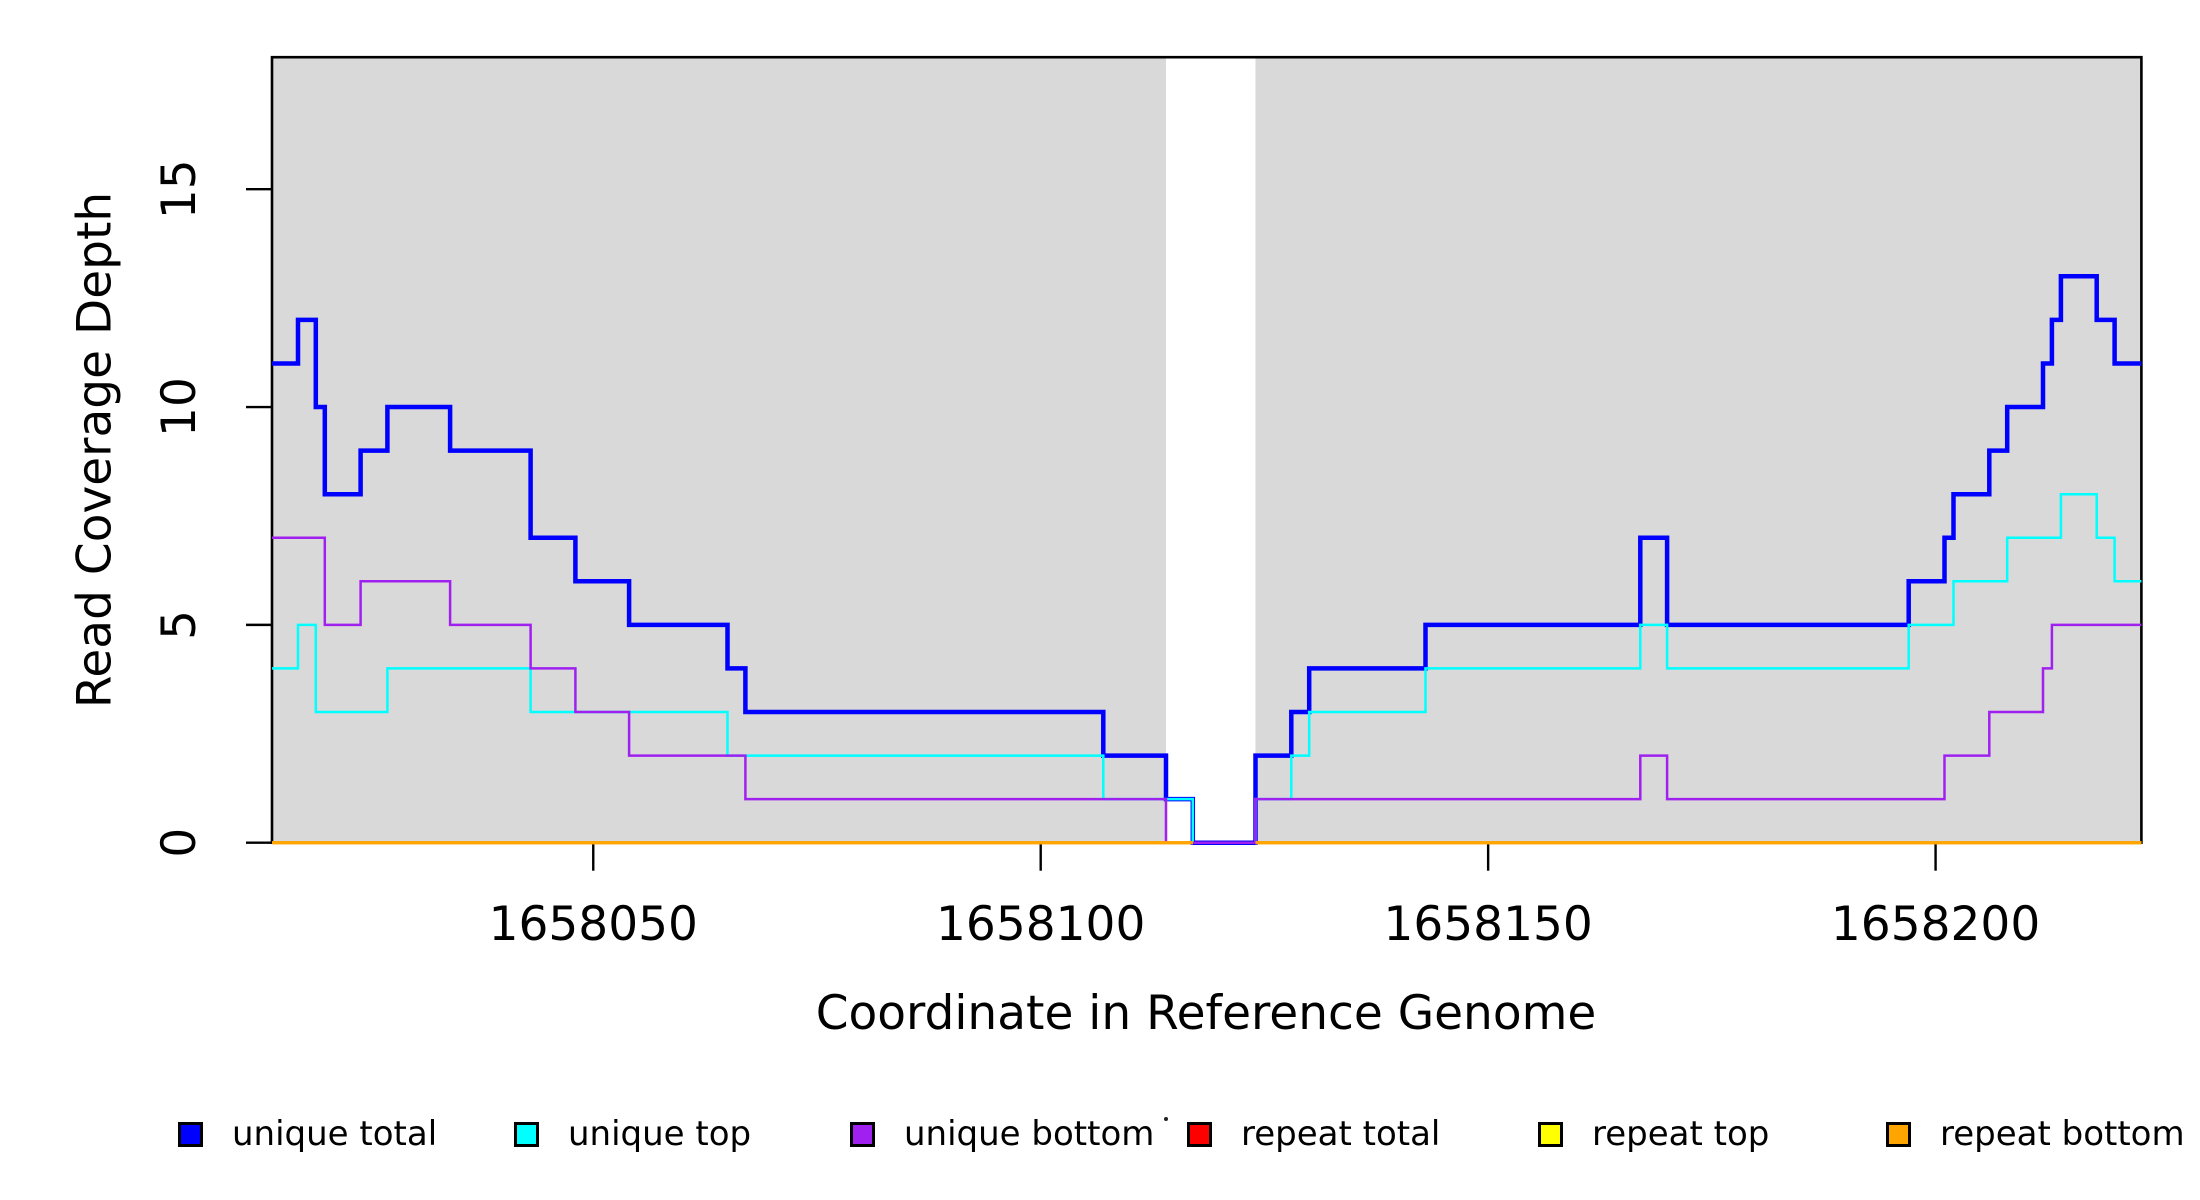 This screenshot has height=1200, width=2200. I want to click on legend-swatch-unique-bottom, so click(862, 1134).